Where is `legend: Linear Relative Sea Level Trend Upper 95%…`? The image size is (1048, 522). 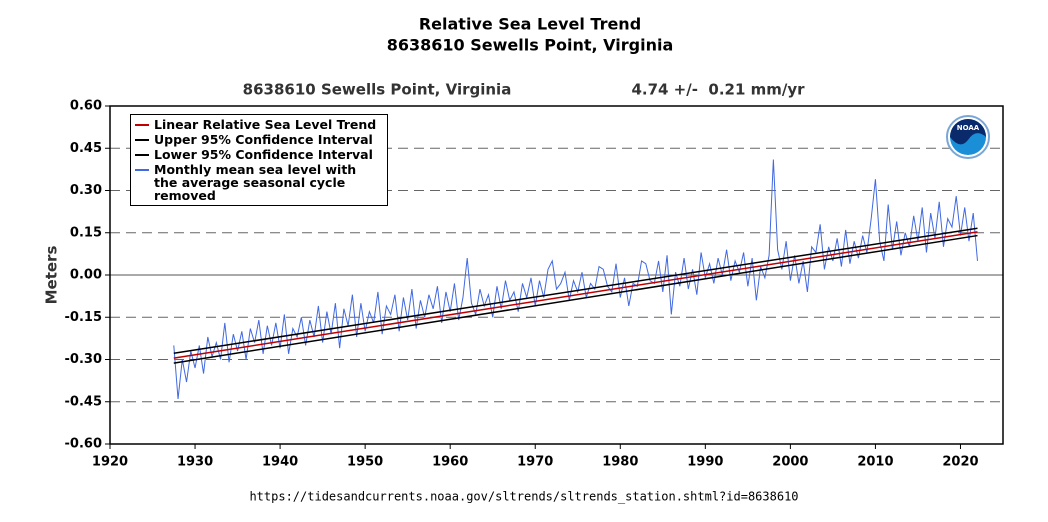
legend: Linear Relative Sea Level Trend Upper 95%… is located at coordinates (259, 160).